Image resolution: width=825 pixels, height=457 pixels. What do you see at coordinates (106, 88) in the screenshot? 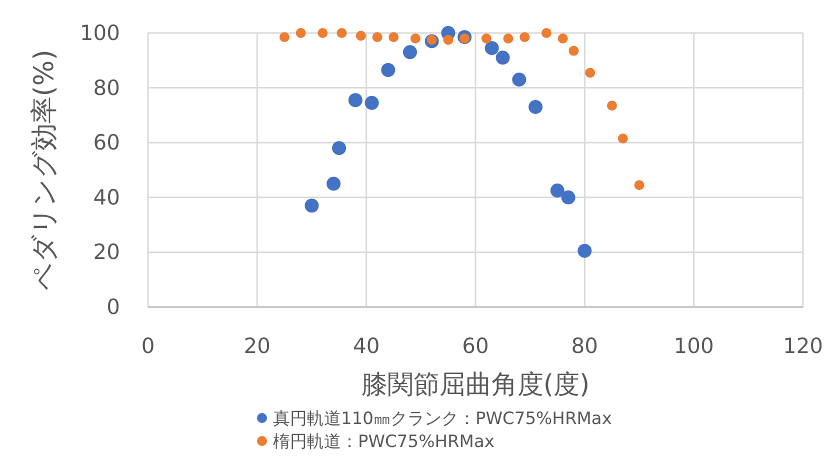
I see `y-tick-label: 80` at bounding box center [106, 88].